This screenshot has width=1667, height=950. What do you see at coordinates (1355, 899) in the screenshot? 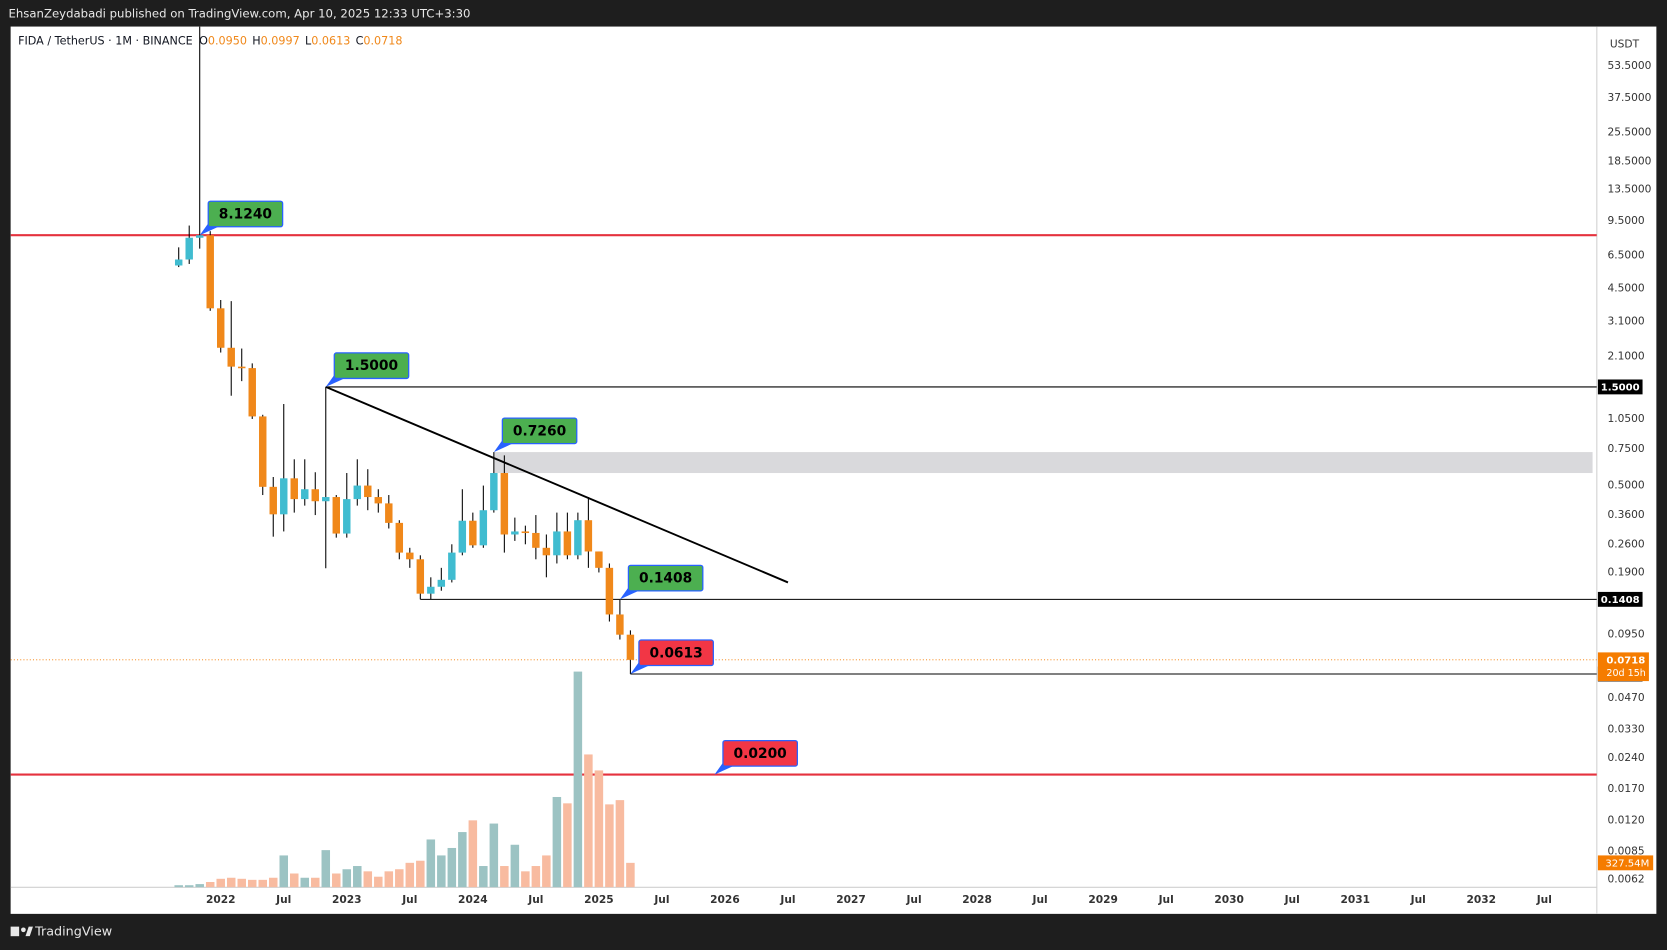
I see `x-tick-label: 2031` at bounding box center [1355, 899].